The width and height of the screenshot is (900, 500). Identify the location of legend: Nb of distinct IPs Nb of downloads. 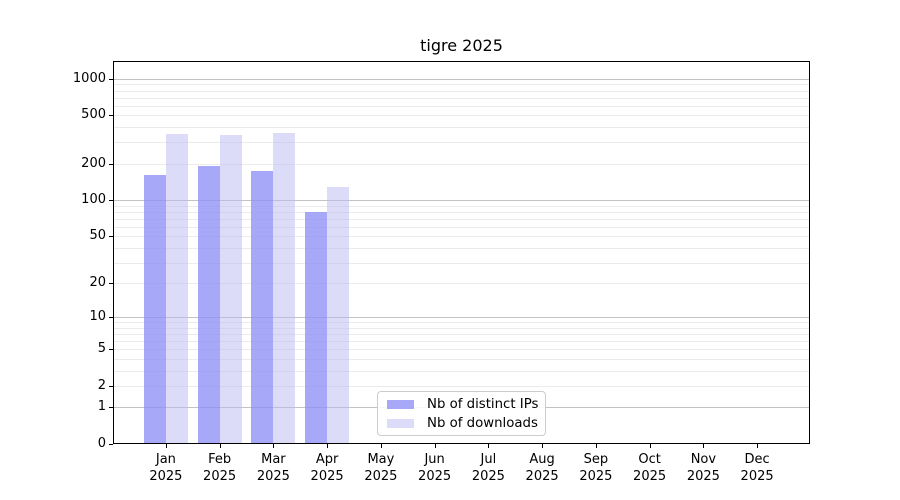
(461, 413).